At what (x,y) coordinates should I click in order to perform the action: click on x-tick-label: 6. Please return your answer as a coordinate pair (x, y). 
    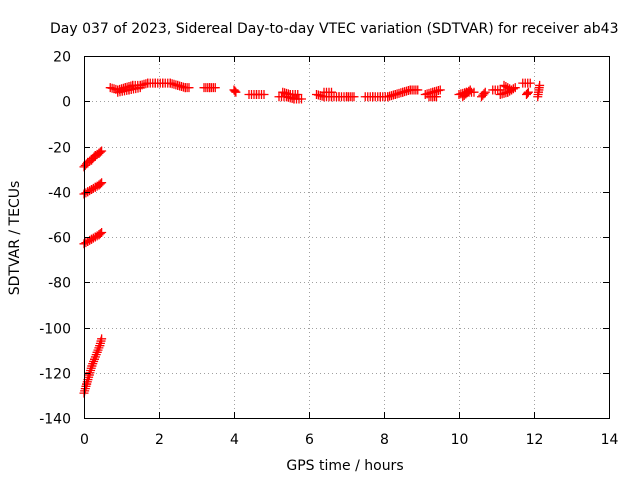
    Looking at the image, I should click on (309, 440).